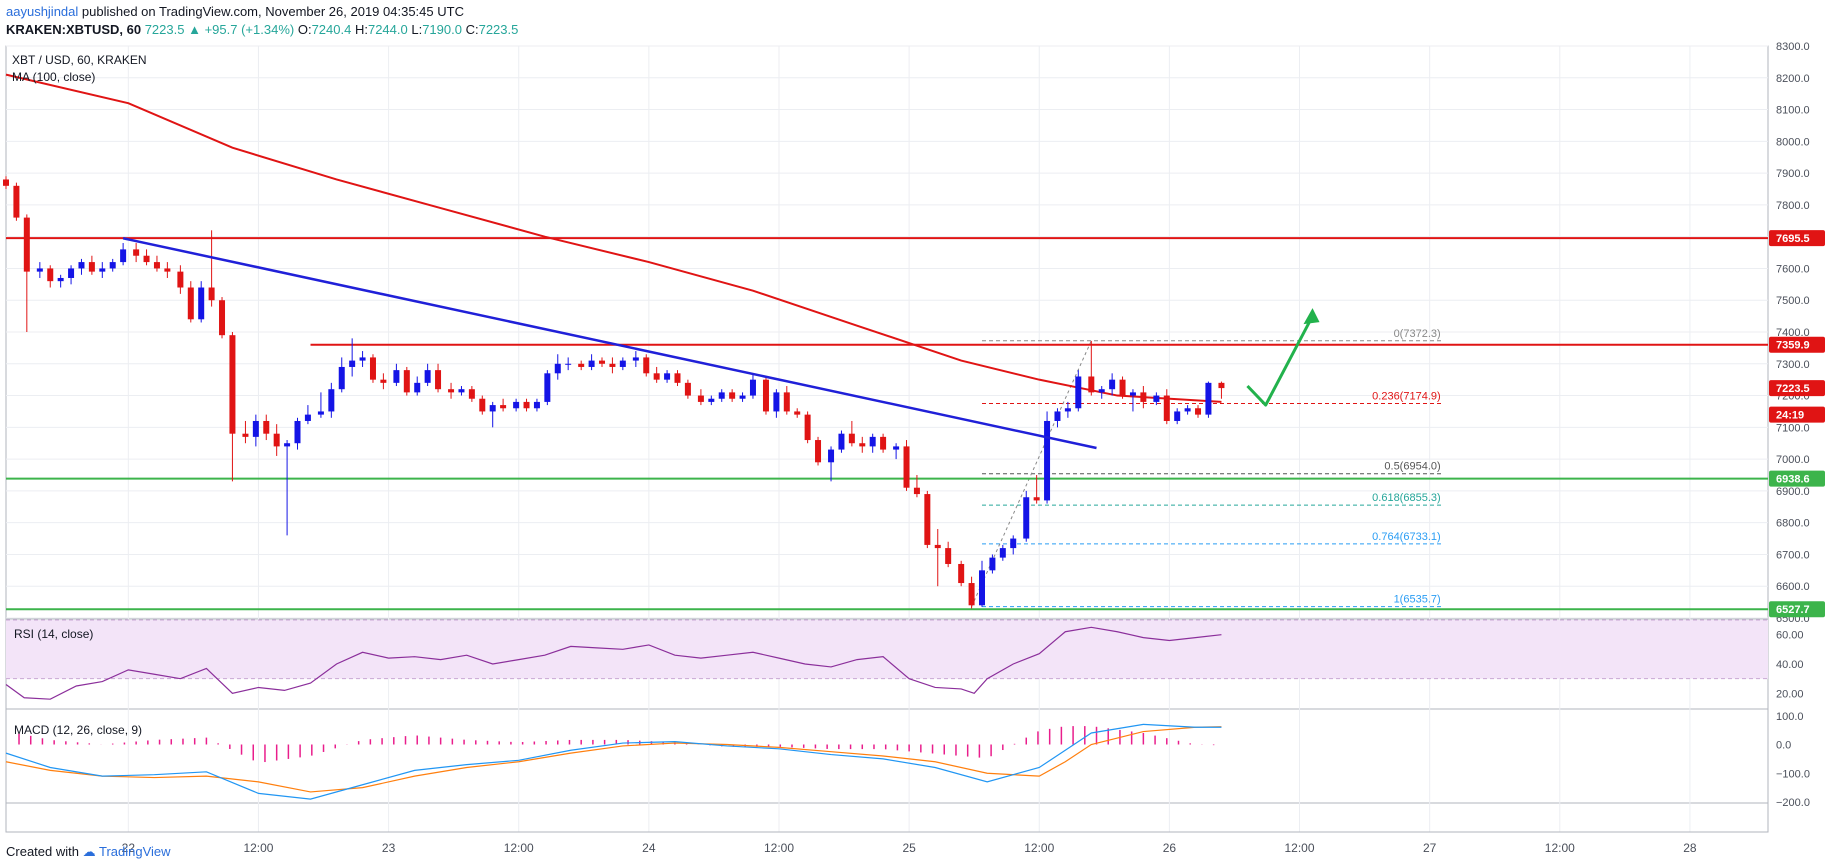 The width and height of the screenshot is (1828, 868). I want to click on level-tag: 6938.6, so click(1793, 480).